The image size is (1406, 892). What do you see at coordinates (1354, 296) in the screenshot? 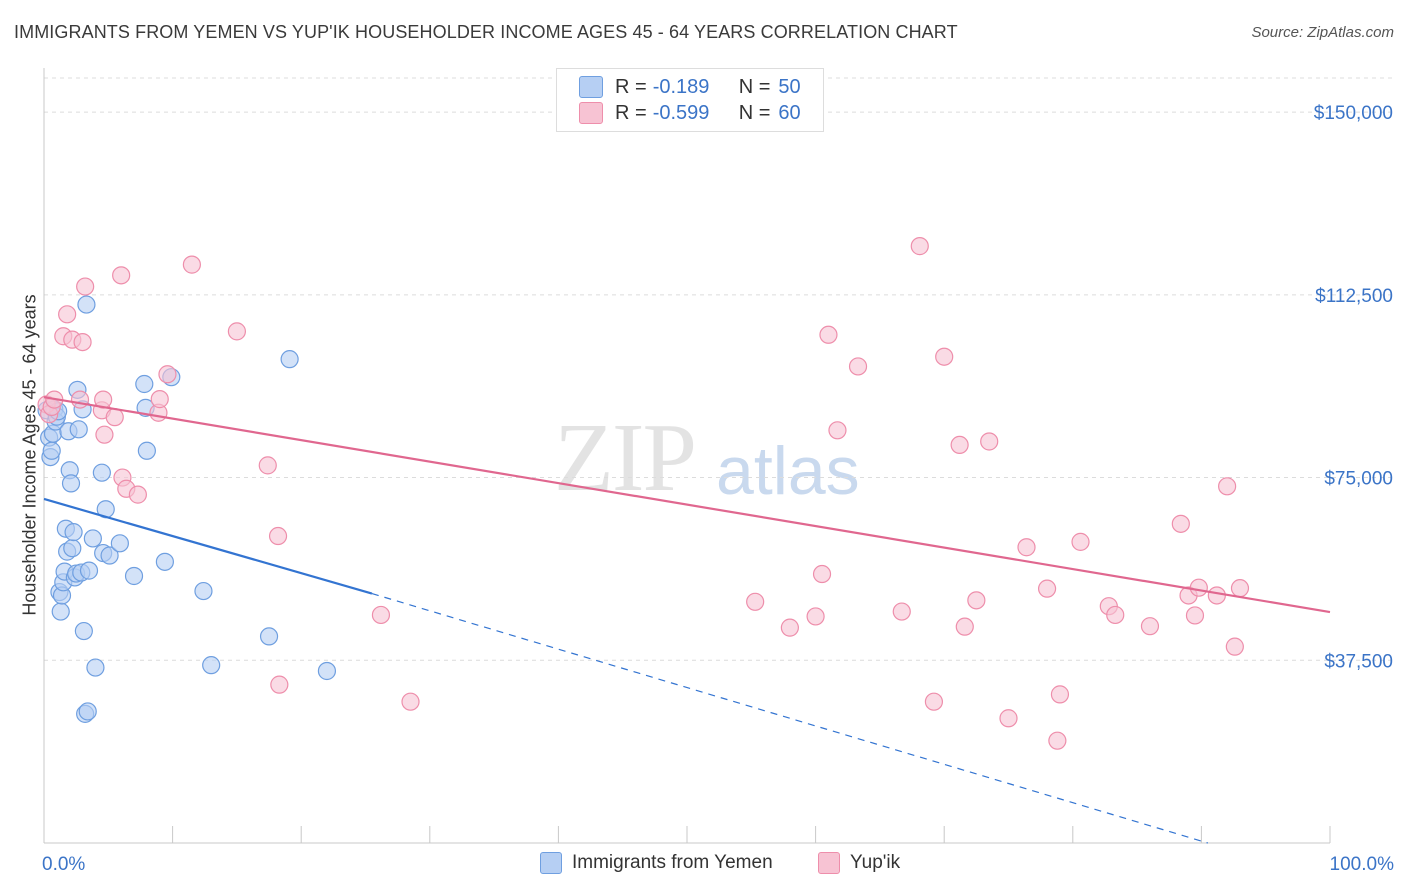
I see `y-tick-label: $112,500` at bounding box center [1354, 296].